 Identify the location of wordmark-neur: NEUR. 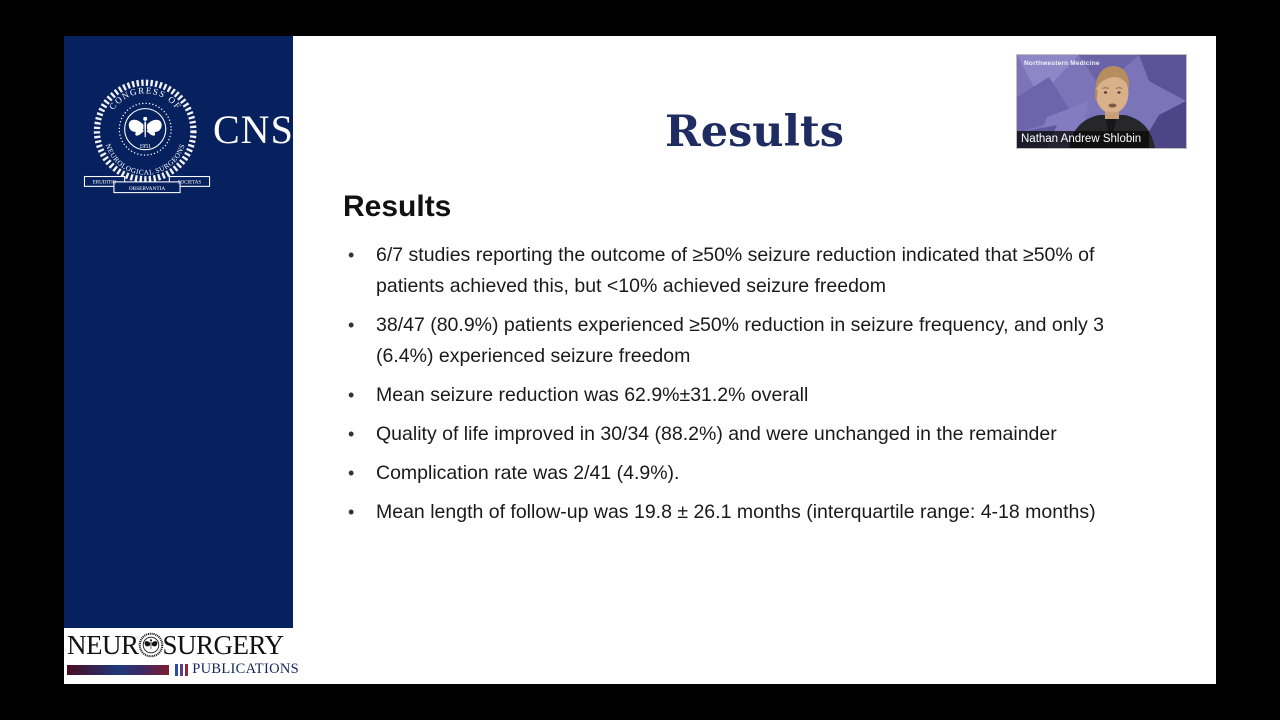
(103, 644).